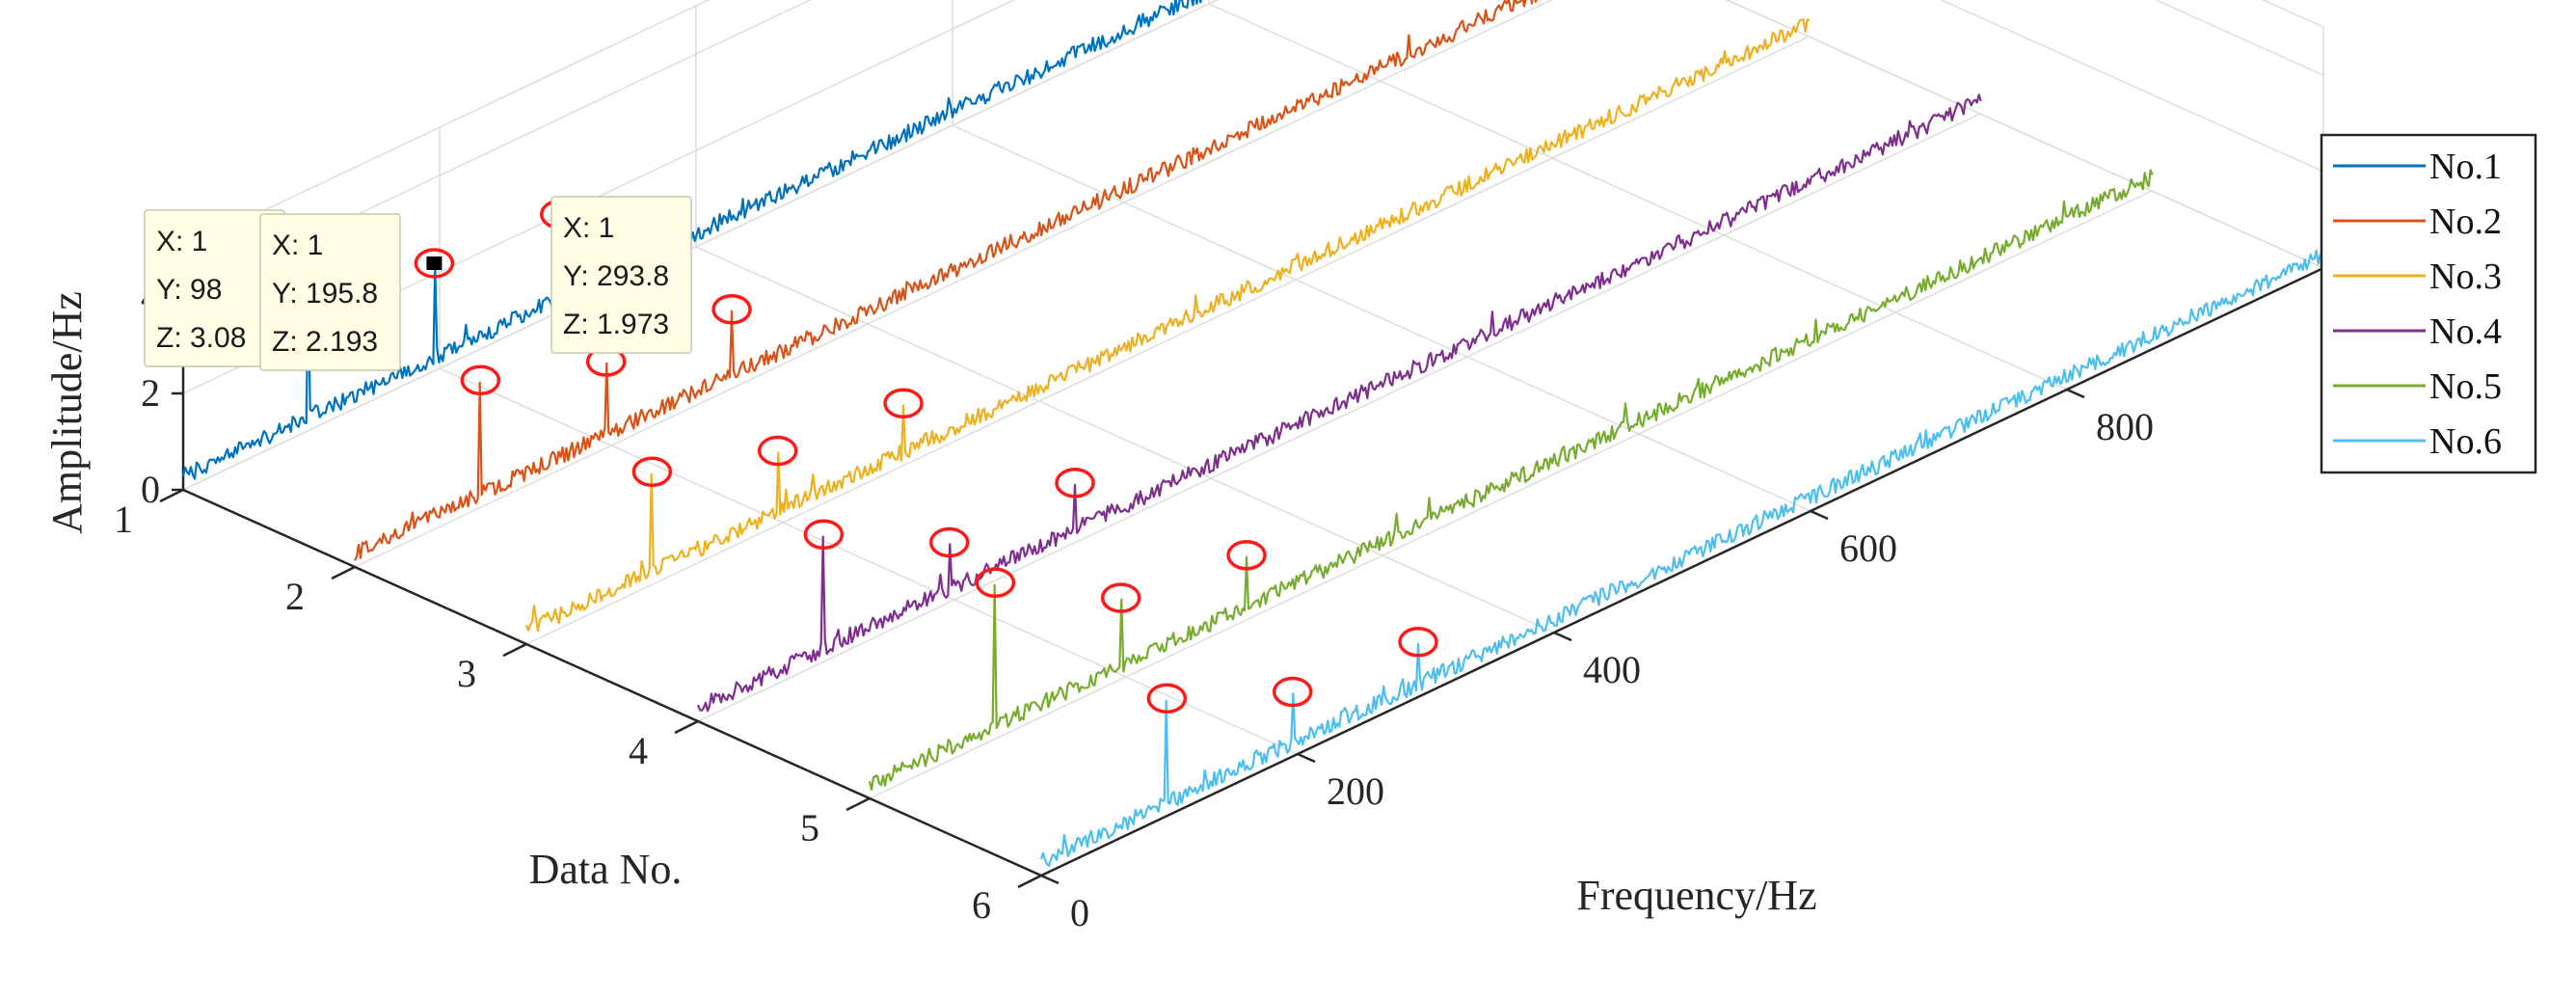  I want to click on datatip: X: 1 Y: 98 Z: 3.08, so click(215, 288).